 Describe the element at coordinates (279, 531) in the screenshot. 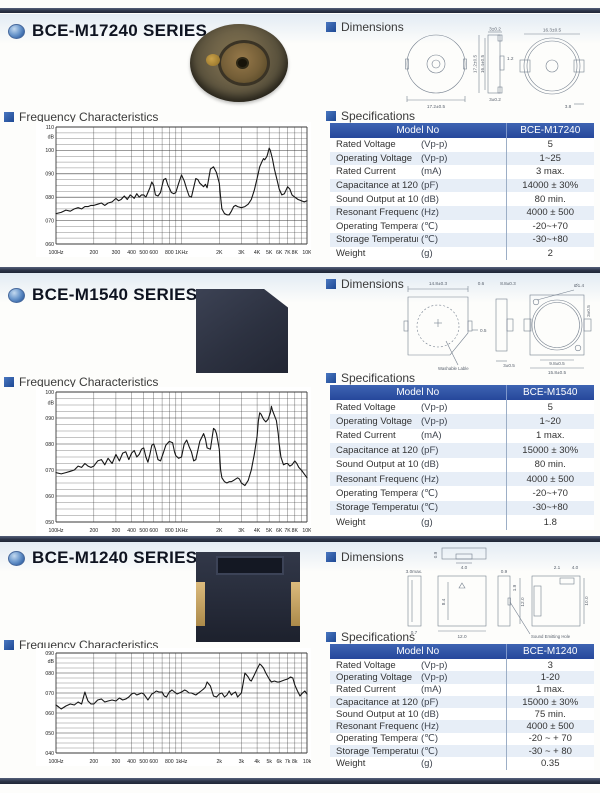

I see `svg-text: 6K` at that location.